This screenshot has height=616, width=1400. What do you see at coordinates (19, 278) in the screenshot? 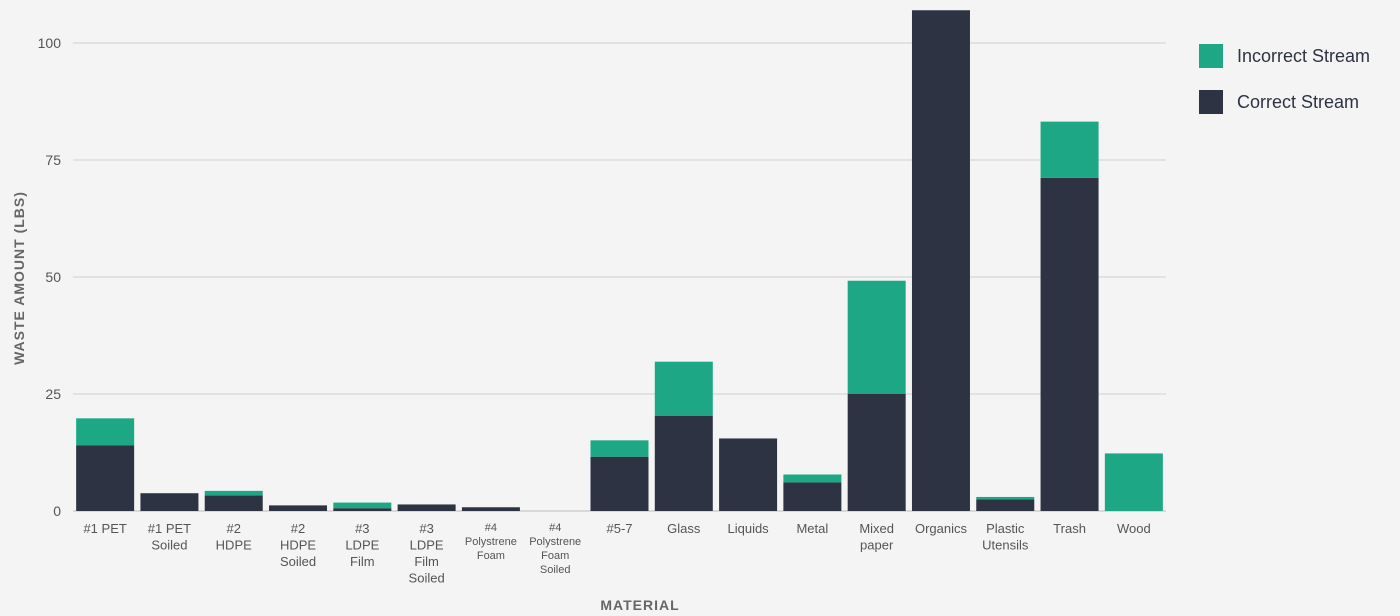
I see `y-axis-title: WASTE AMOUNT (LBS)` at bounding box center [19, 278].